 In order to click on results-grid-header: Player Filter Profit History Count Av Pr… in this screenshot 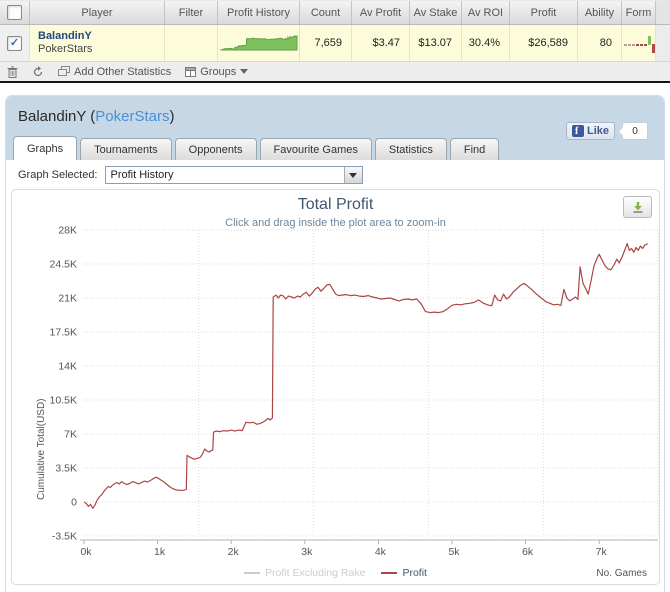, I will do `click(335, 12)`.